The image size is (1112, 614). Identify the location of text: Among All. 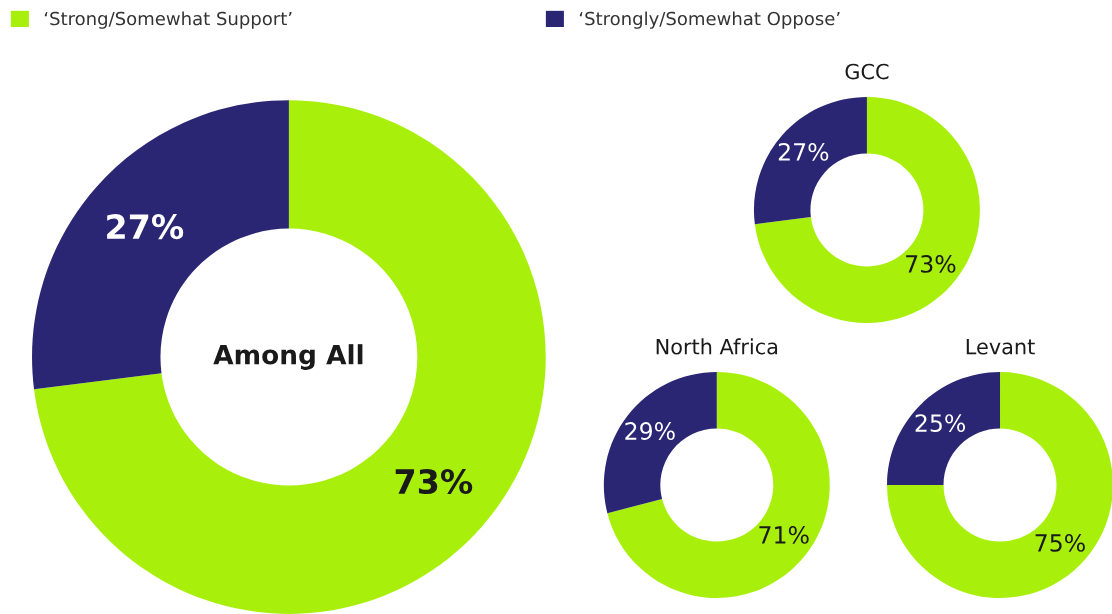
(288, 357).